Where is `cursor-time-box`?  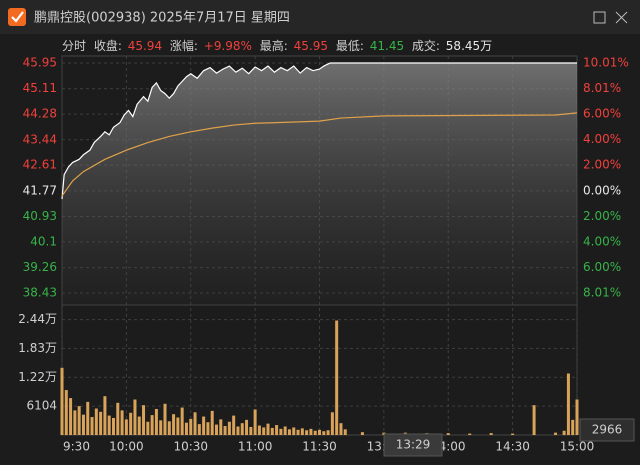
cursor-time-box is located at coordinates (413, 445).